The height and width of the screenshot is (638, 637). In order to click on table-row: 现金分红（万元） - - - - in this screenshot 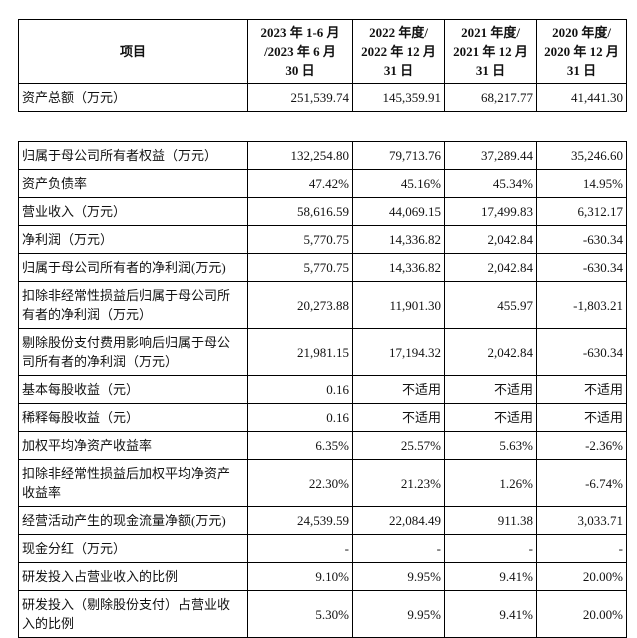, I will do `click(322, 548)`.